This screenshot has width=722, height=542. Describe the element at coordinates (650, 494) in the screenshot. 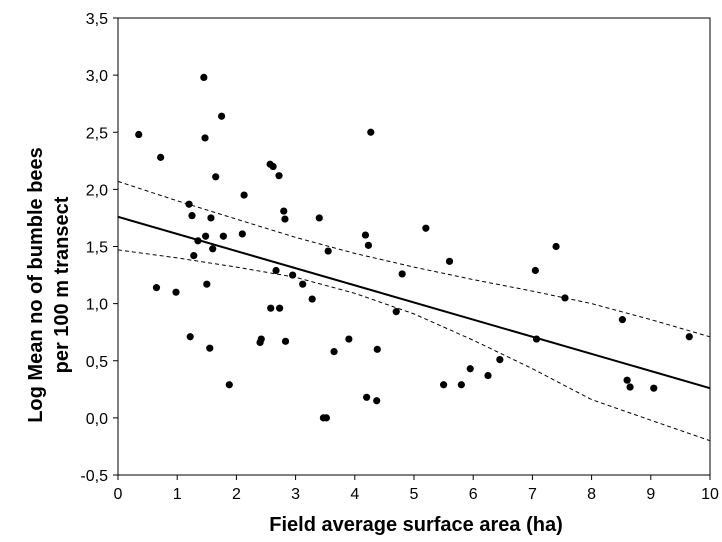

I see `x-tick-label: 9` at that location.